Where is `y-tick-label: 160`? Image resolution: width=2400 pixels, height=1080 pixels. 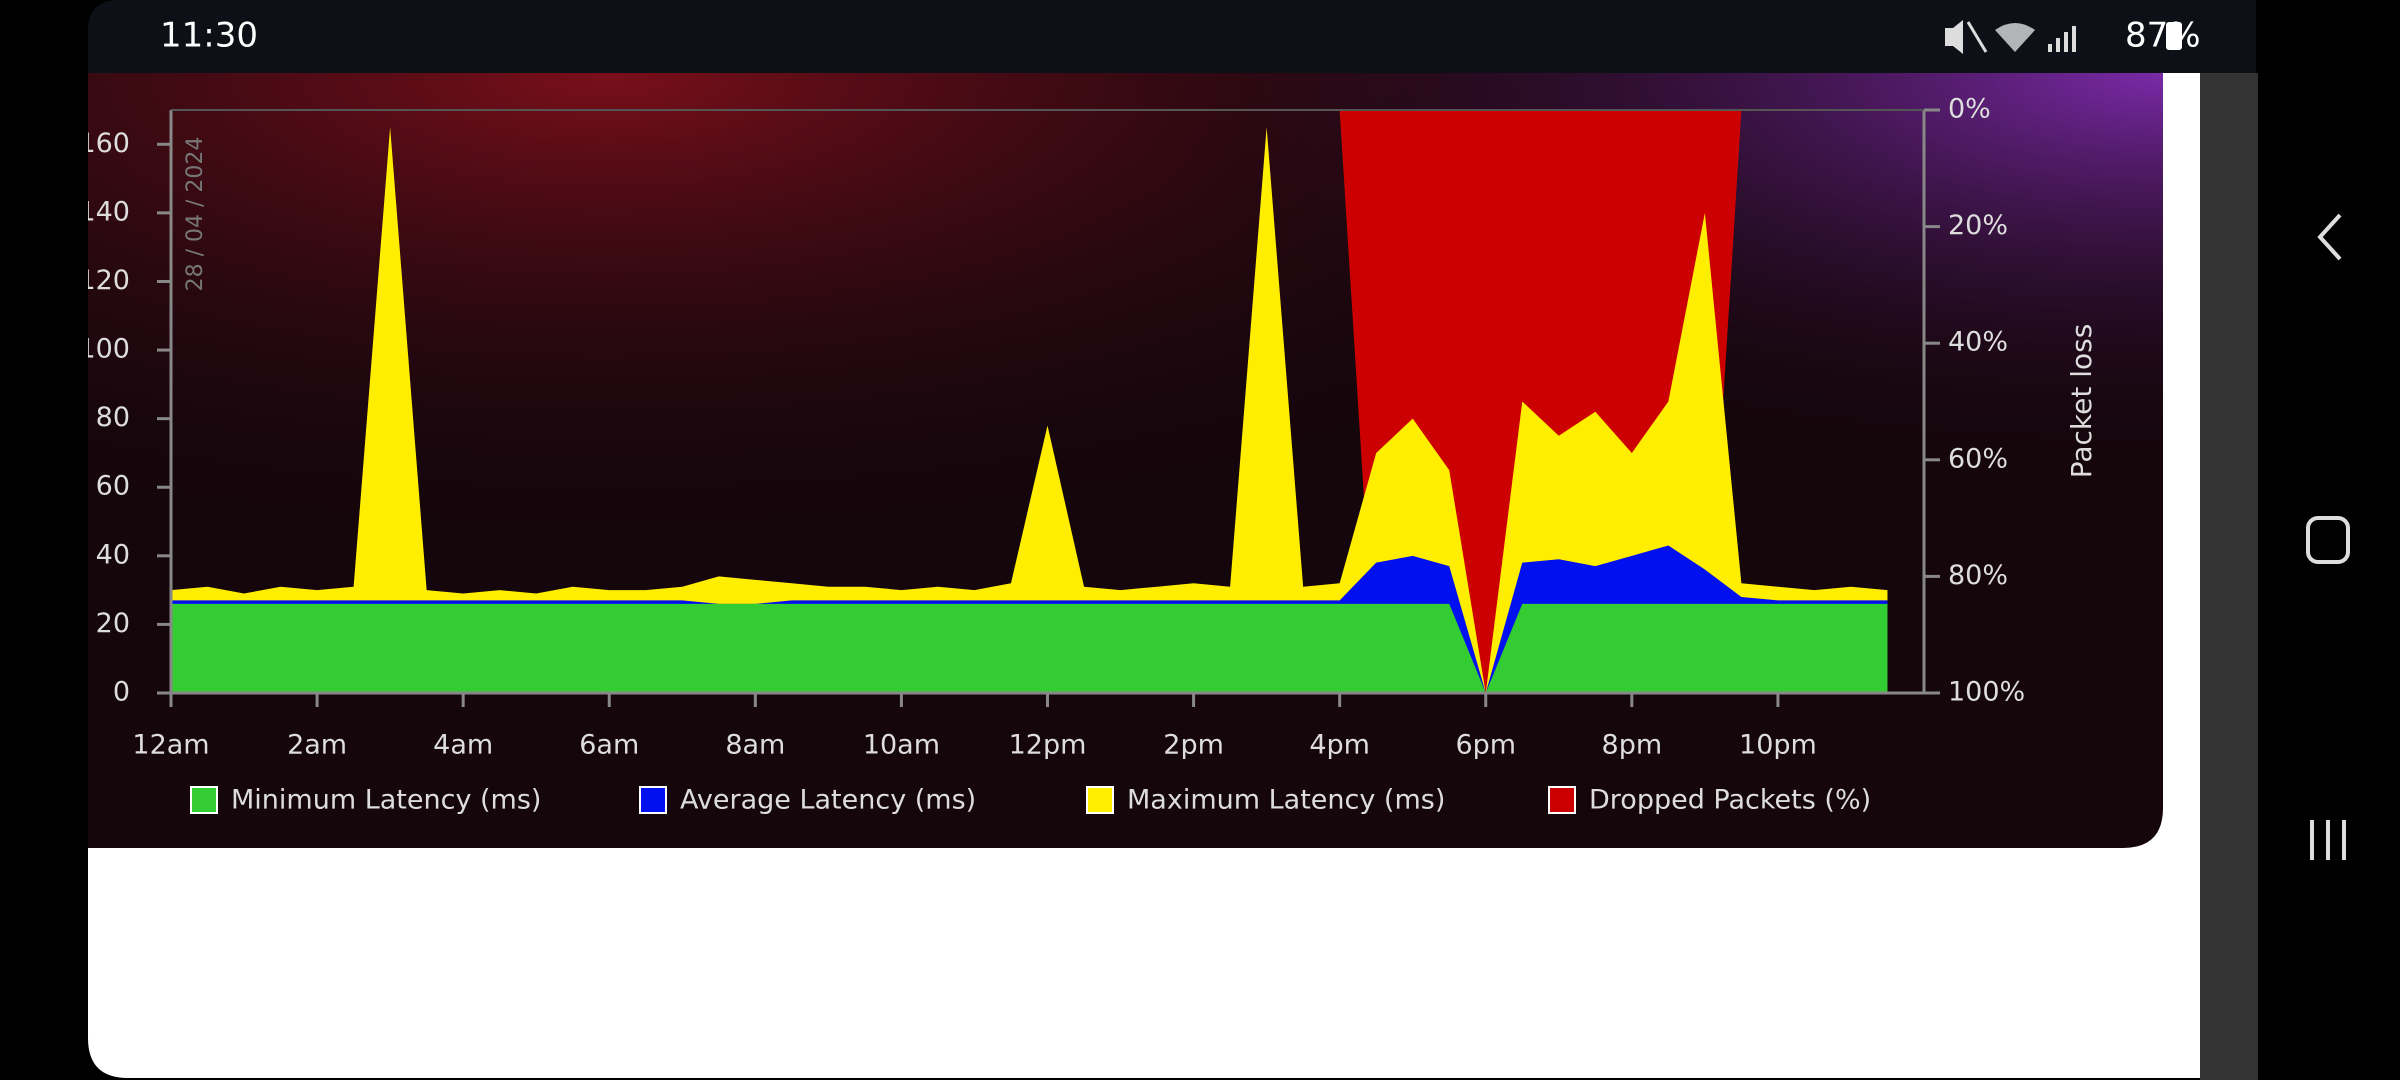 y-tick-label: 160 is located at coordinates (104, 143).